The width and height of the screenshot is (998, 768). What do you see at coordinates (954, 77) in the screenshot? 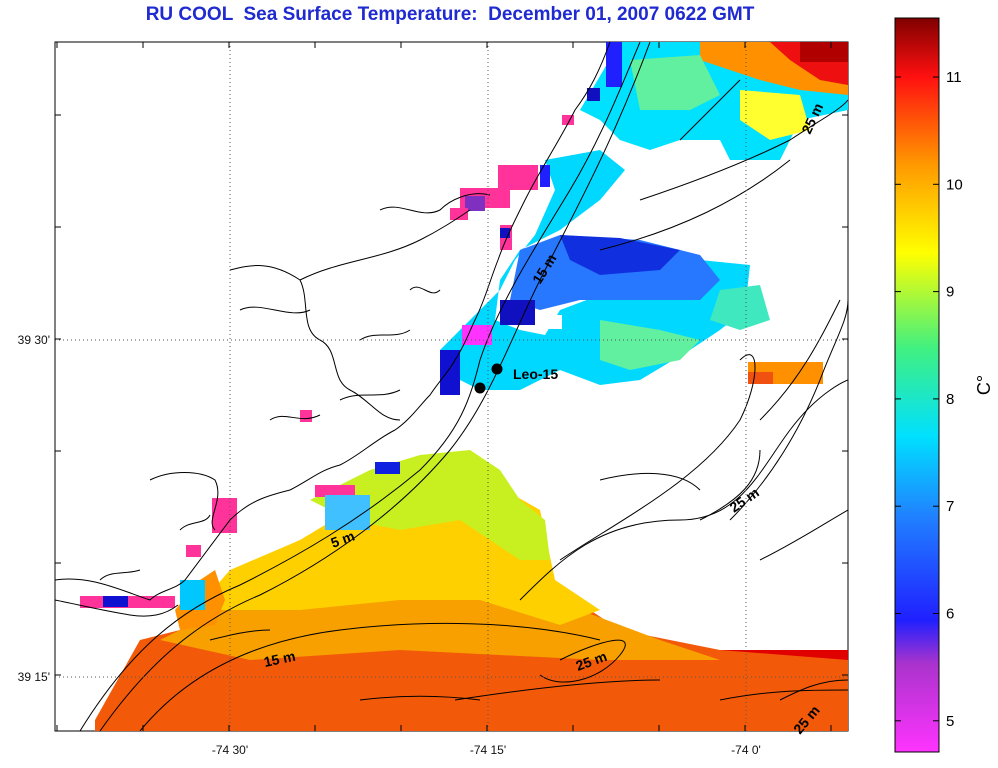
I see `colorbar-tick-label: 11` at bounding box center [954, 77].